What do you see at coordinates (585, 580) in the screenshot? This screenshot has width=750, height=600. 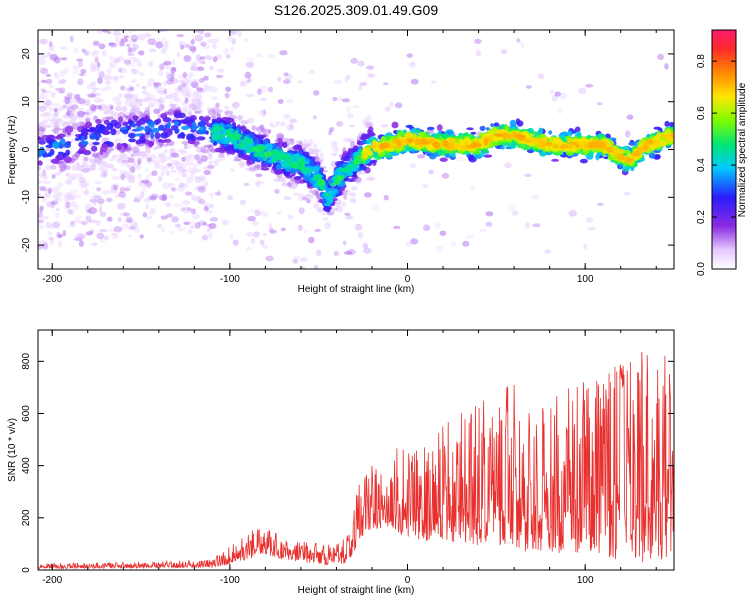 I see `snr-x-tick-label: 100` at bounding box center [585, 580].